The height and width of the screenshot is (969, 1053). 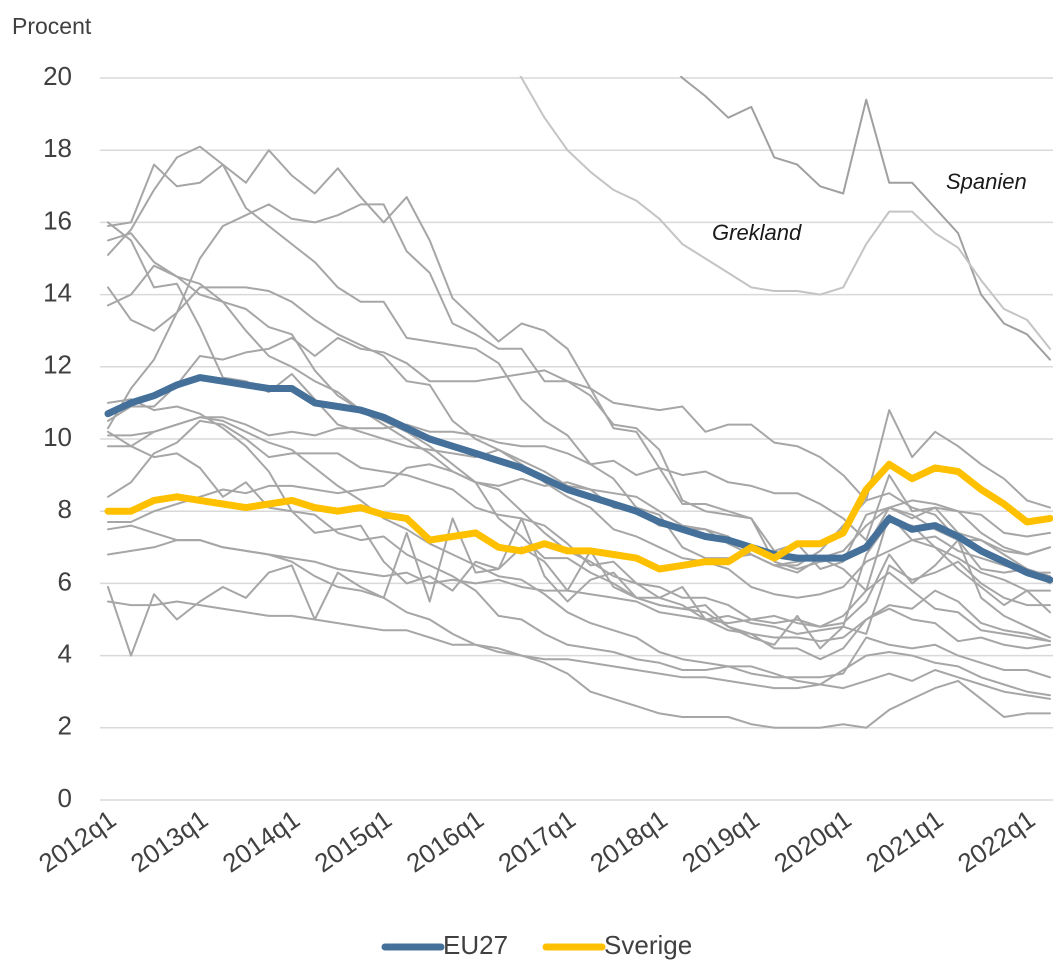 I want to click on y-tick-label: 20, so click(x=57, y=76).